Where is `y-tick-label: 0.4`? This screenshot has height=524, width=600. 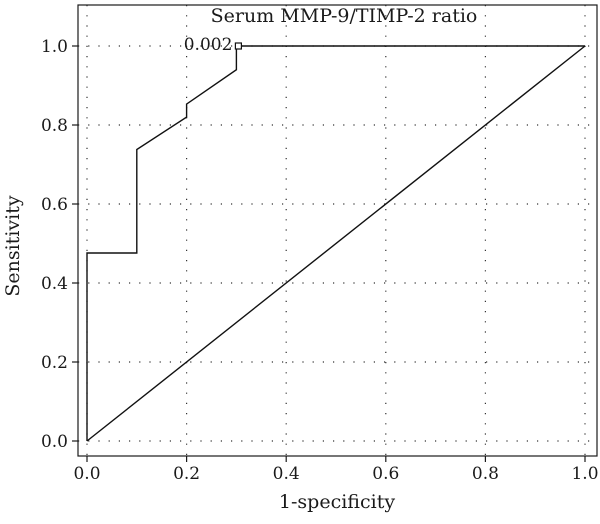 y-tick-label: 0.4 is located at coordinates (54, 284).